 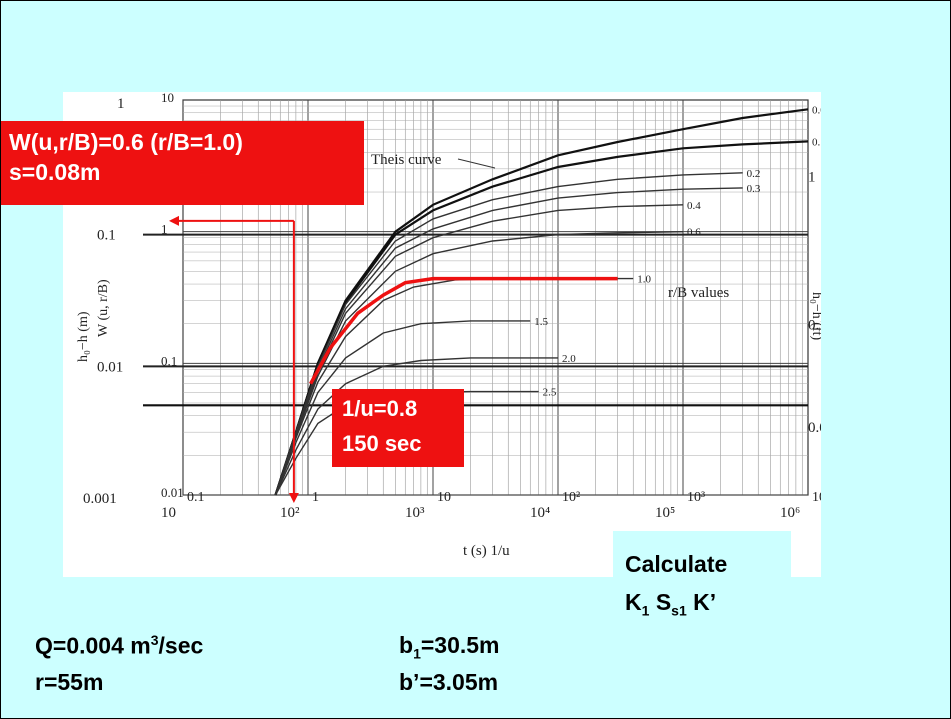 What do you see at coordinates (168, 513) in the screenshot?
I see `x-tick-label-t: 10` at bounding box center [168, 513].